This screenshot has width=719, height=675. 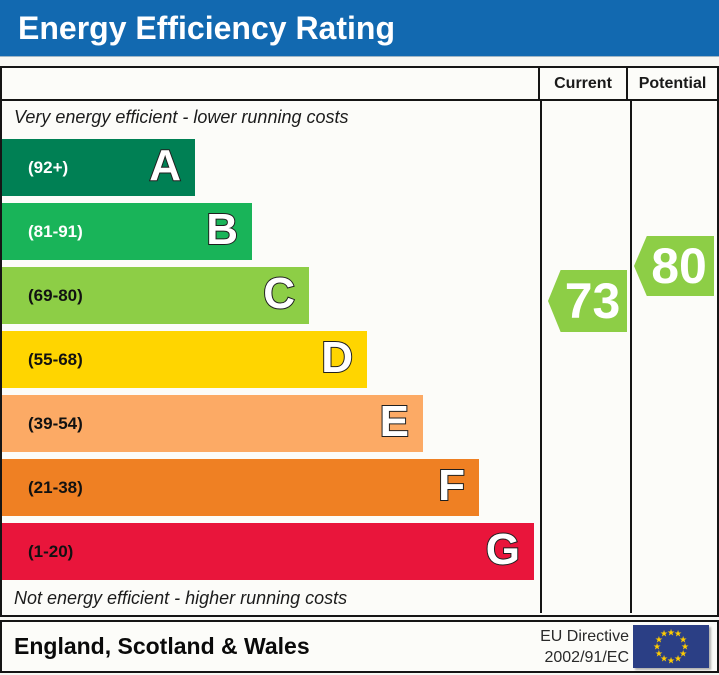 I want to click on band-e: (39-54) E, so click(x=212, y=423).